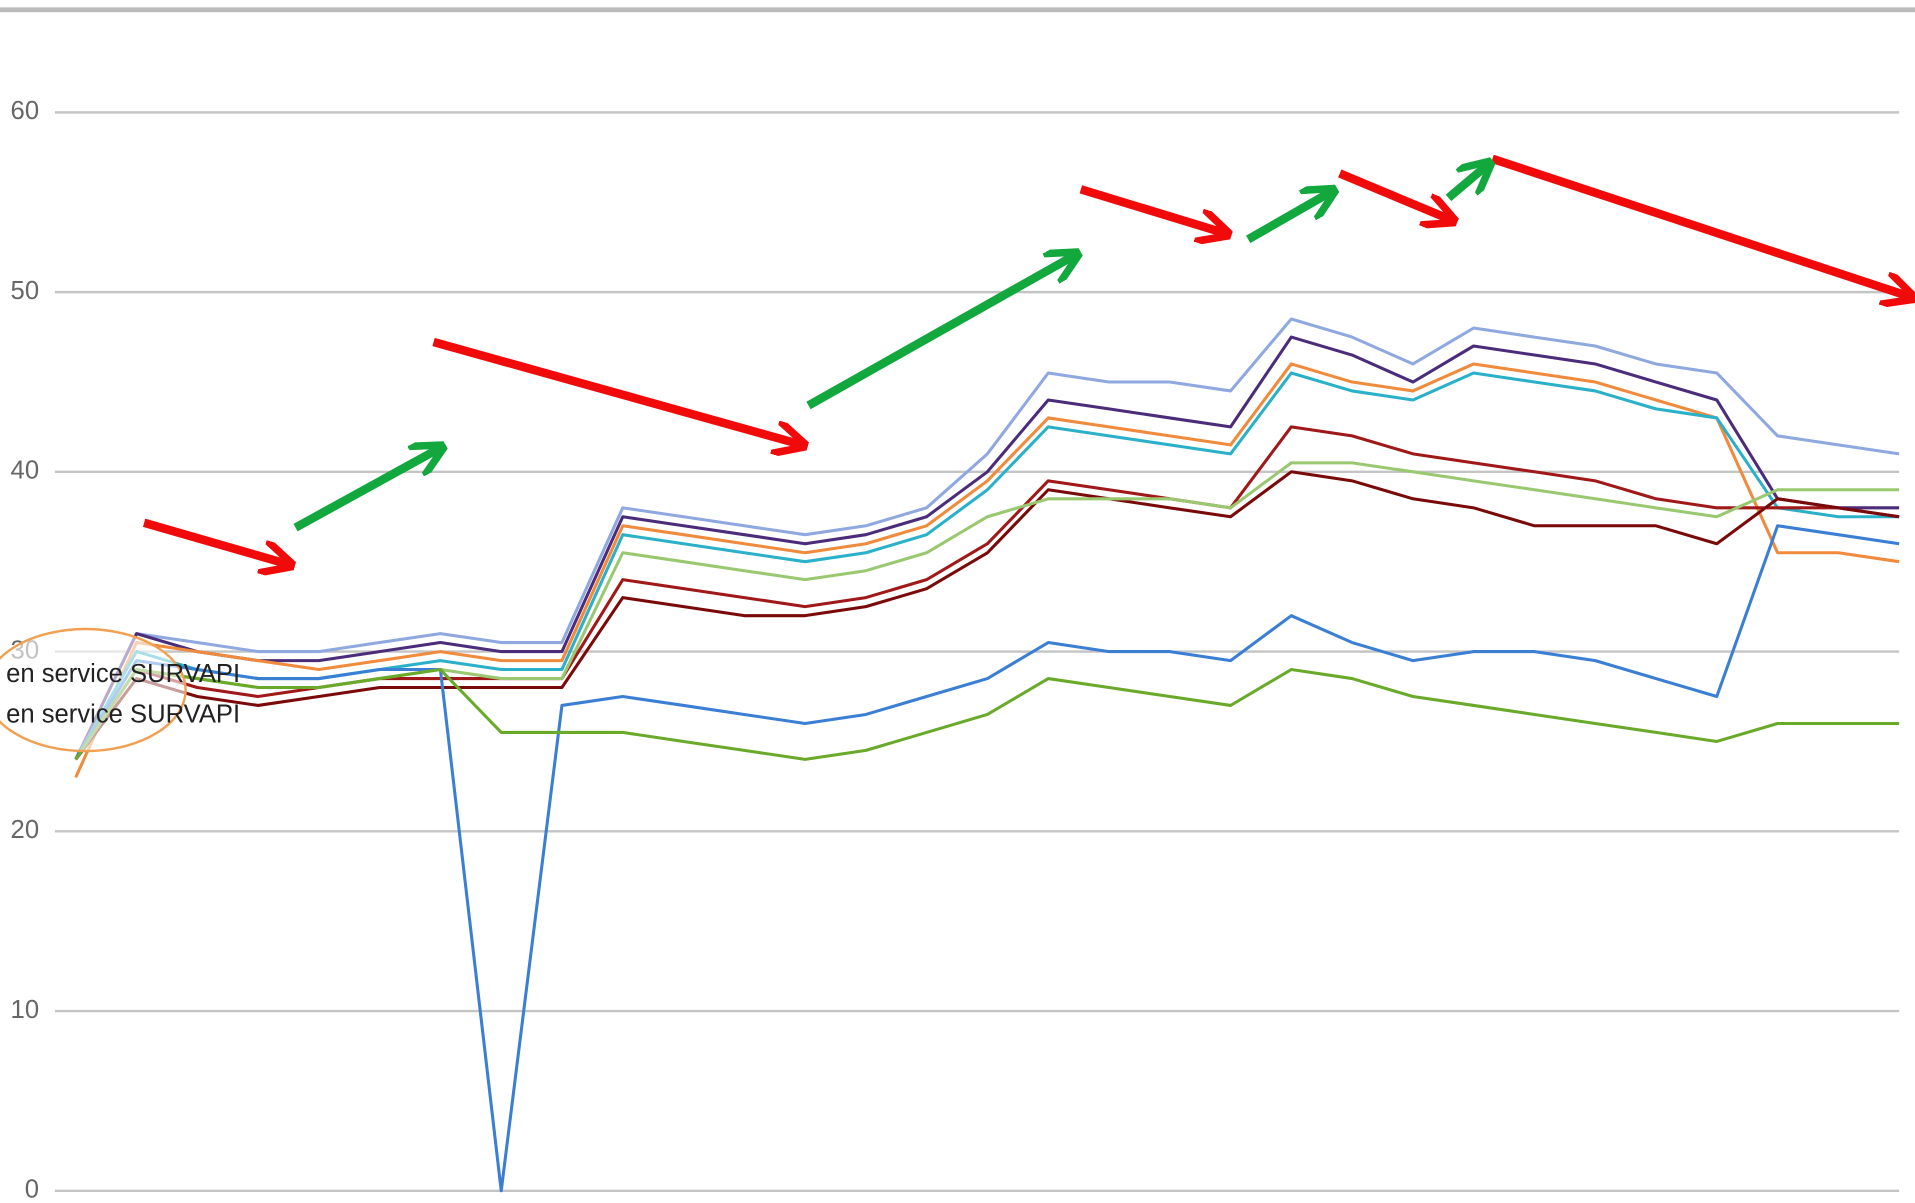 The width and height of the screenshot is (1915, 1203). Describe the element at coordinates (25, 111) in the screenshot. I see `y-tick-label: 60` at that location.